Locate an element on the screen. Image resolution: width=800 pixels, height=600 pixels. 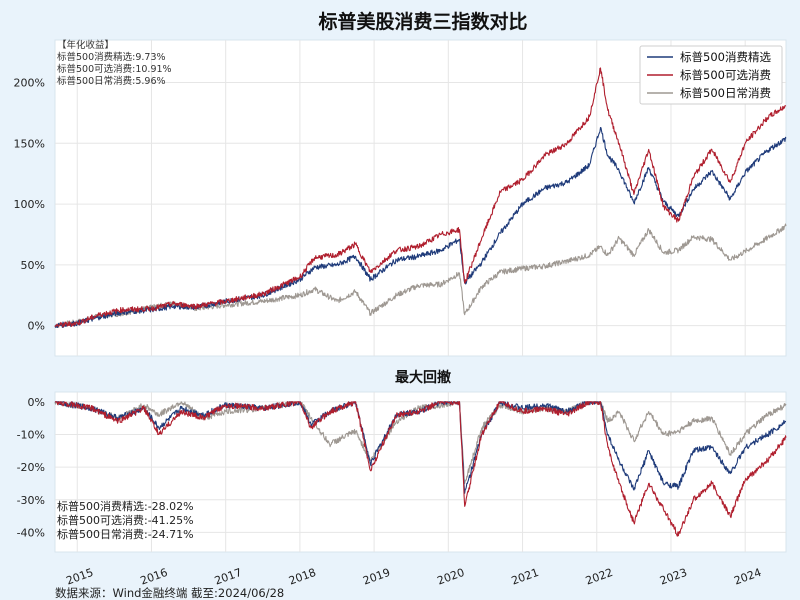
annual-return-2: 标普500可选消费:10.91% is located at coordinates (114, 69).